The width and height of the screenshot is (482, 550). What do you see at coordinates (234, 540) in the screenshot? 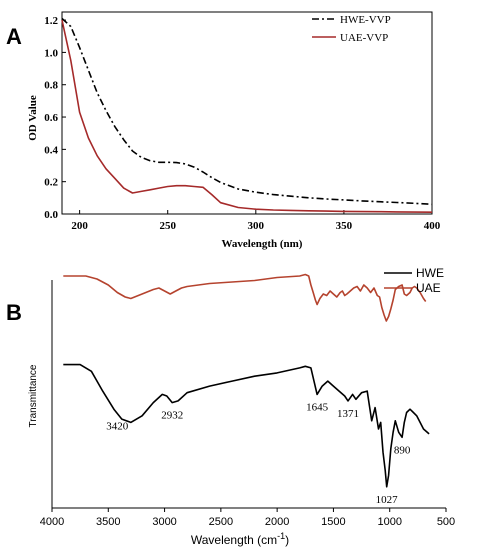
I see `panel-b-x-axis-label-main: Wavelength (cm` at bounding box center [234, 540].